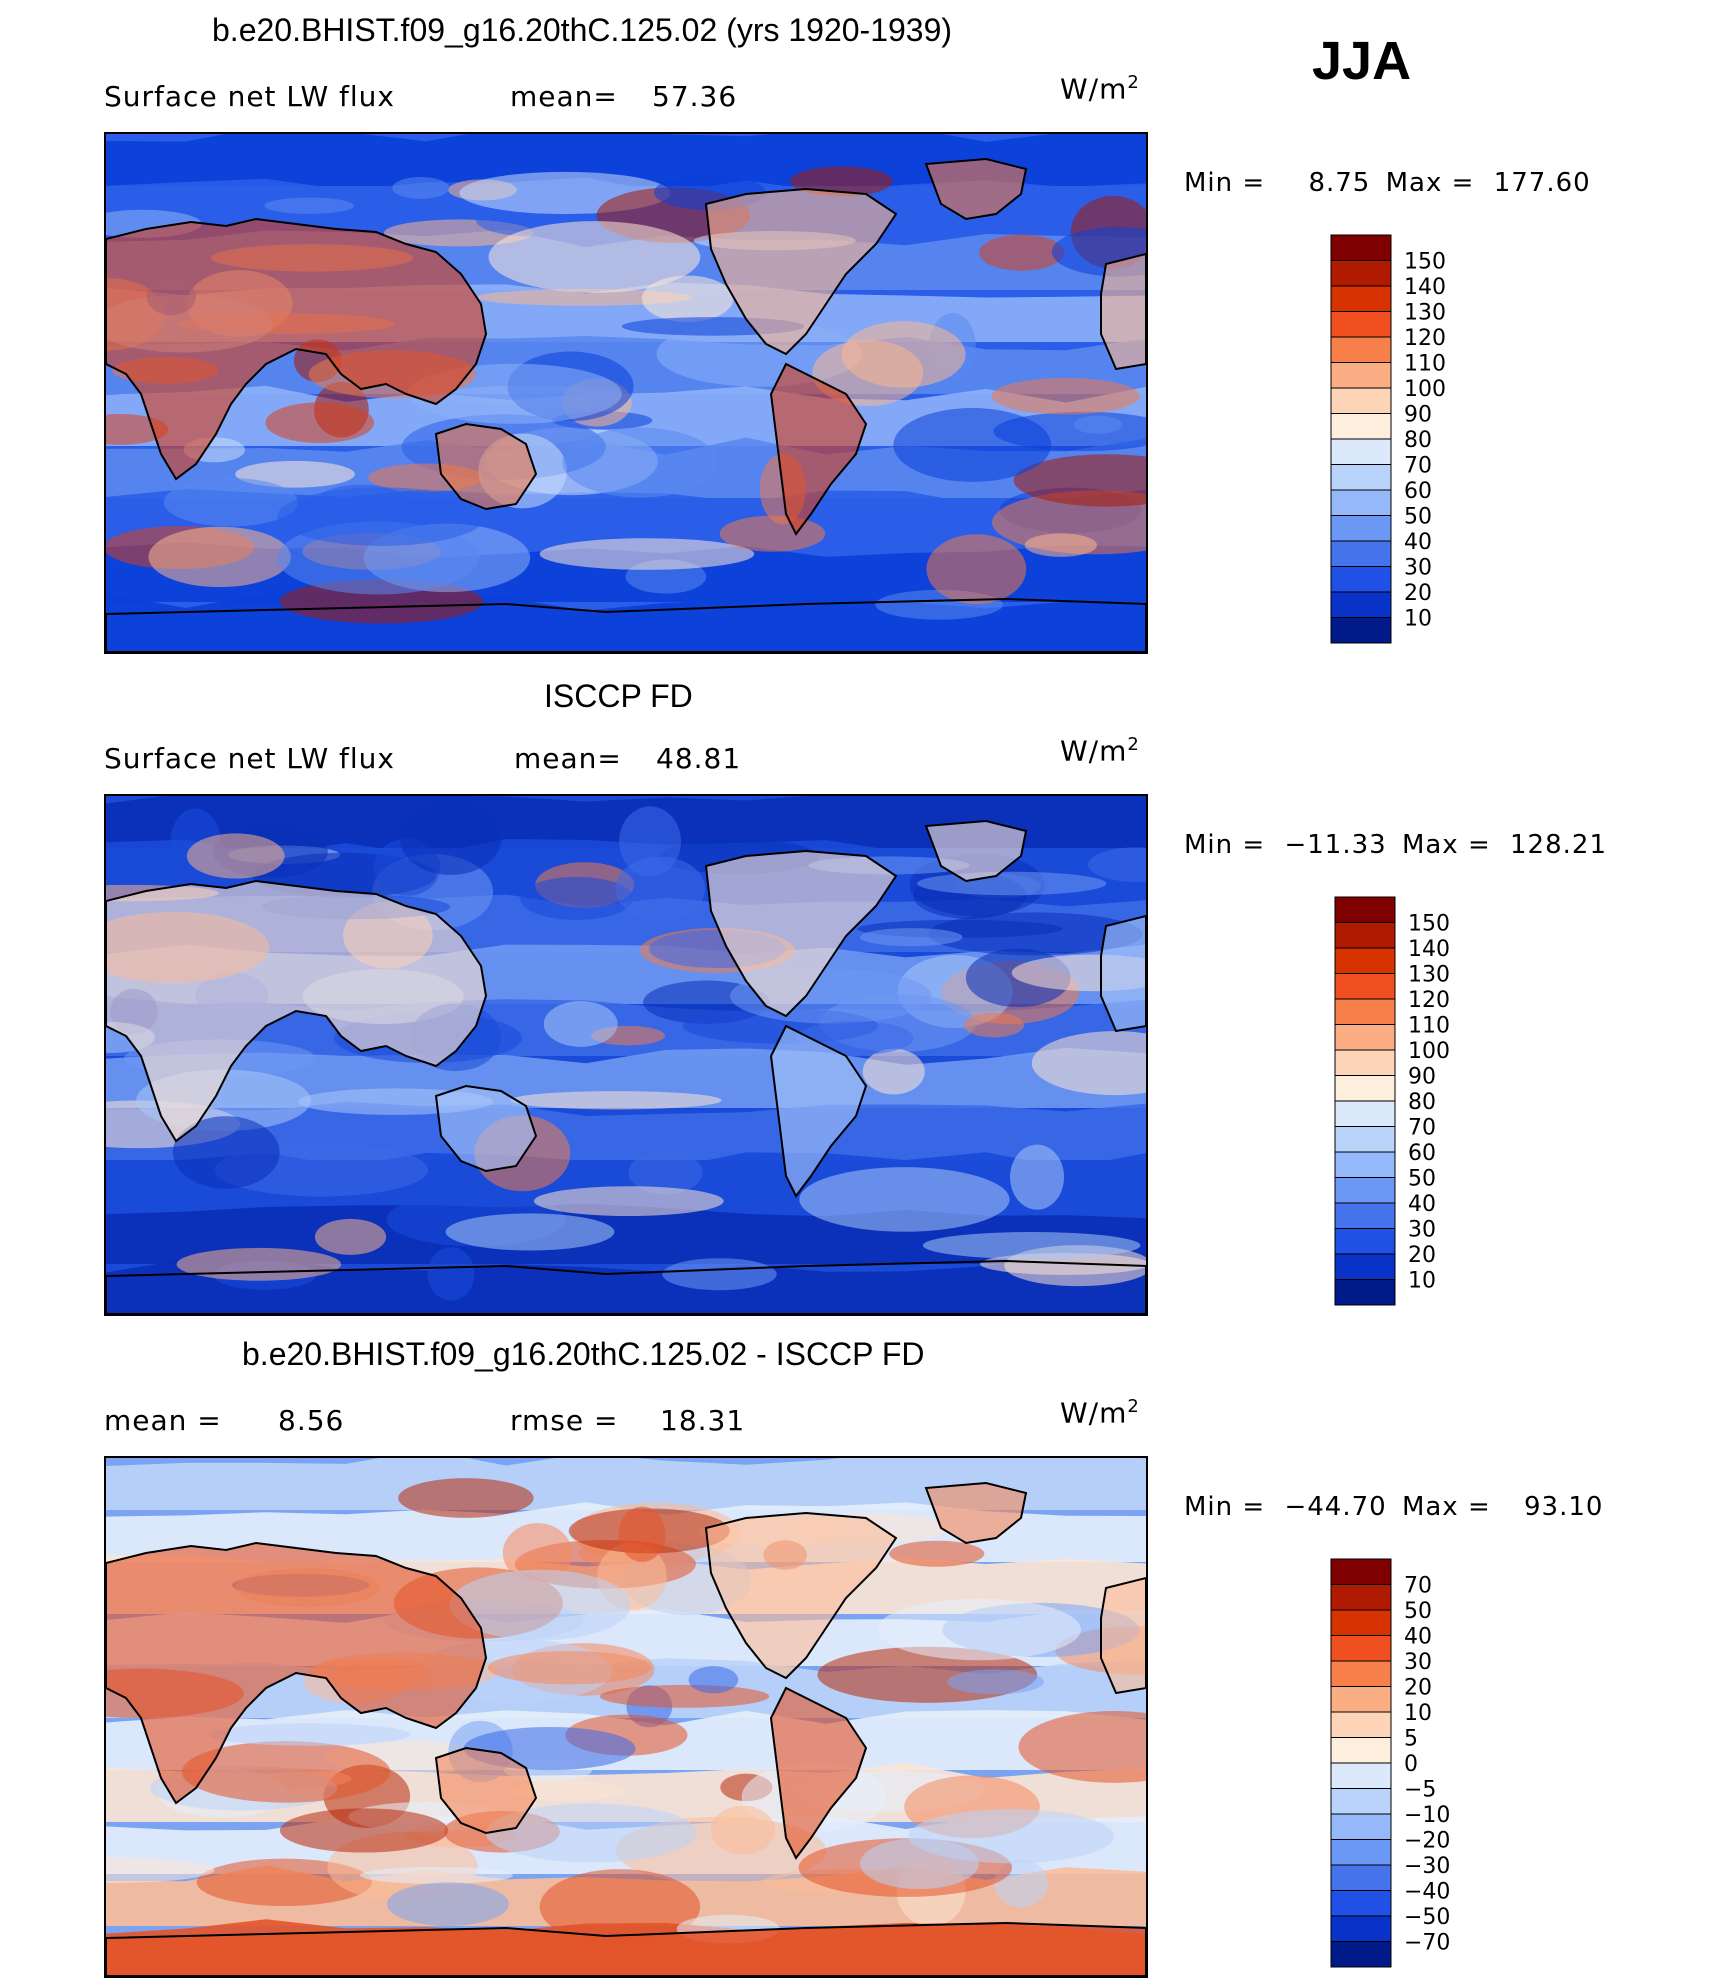 The height and width of the screenshot is (1979, 1710). Describe the element at coordinates (626, 1484) in the screenshot. I see `map-field-band` at that location.